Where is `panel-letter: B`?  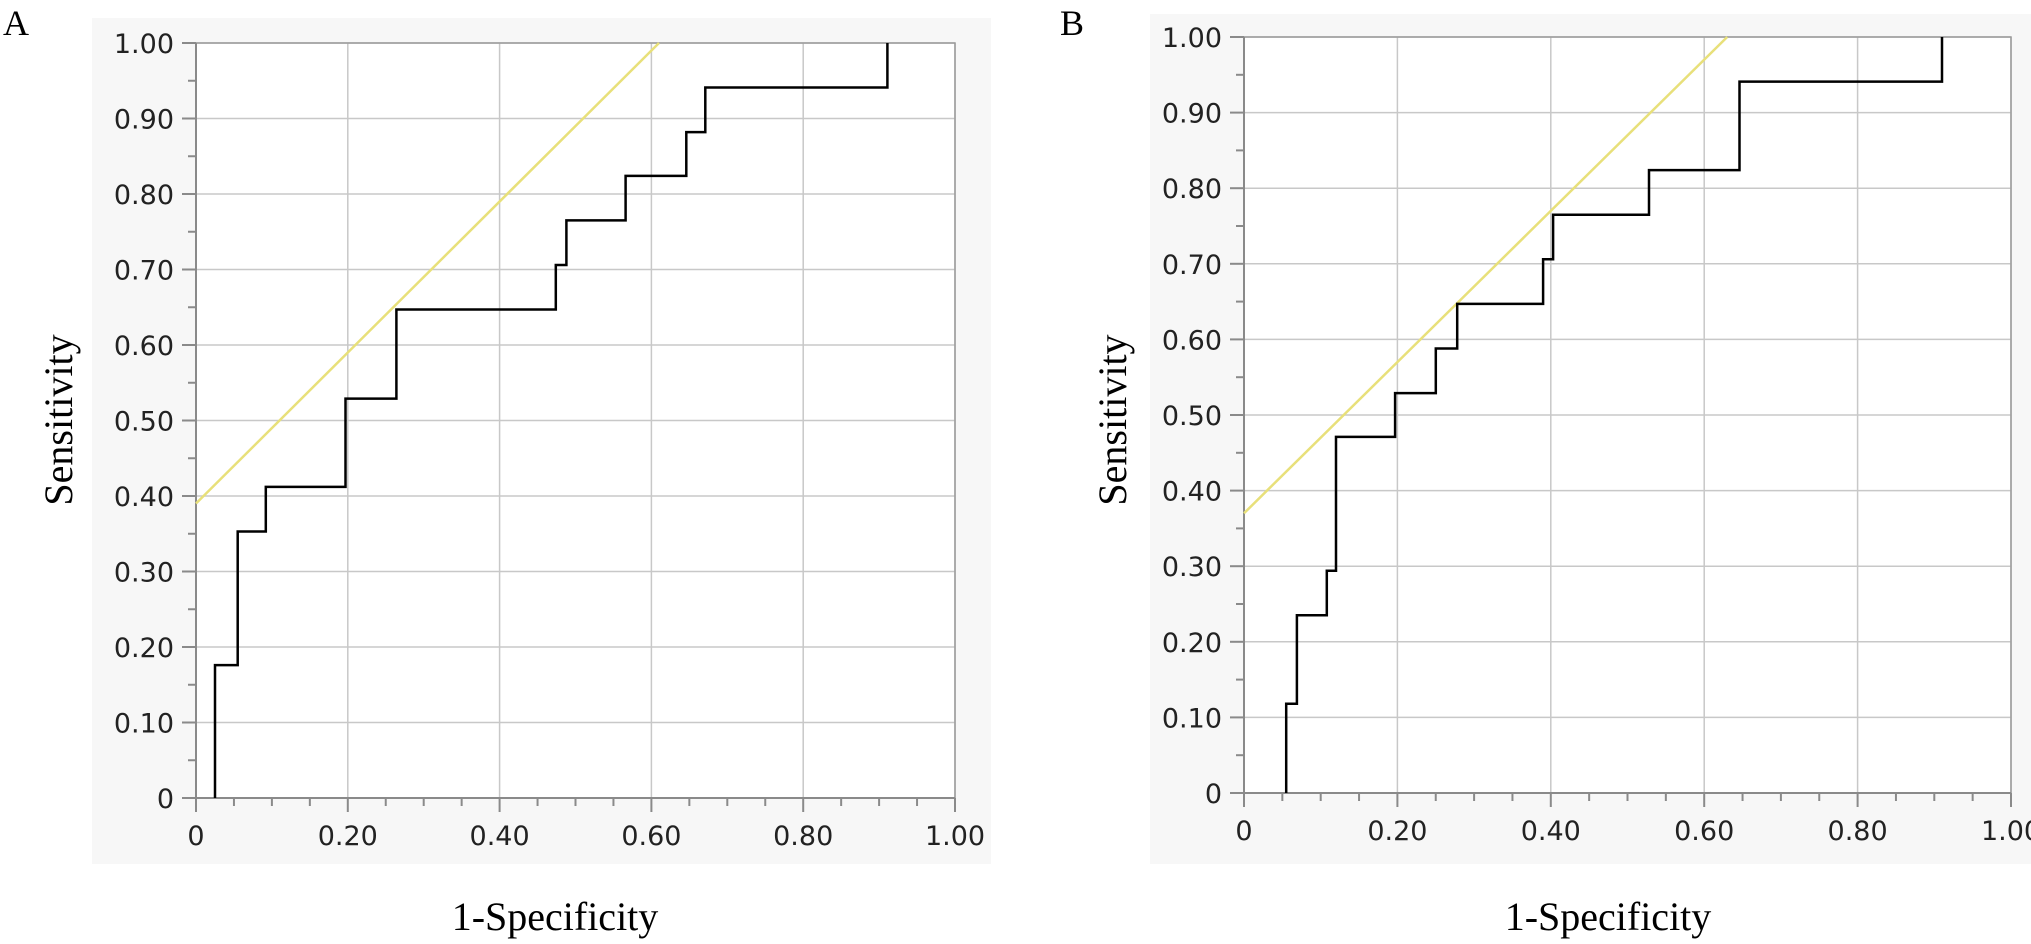 panel-letter: B is located at coordinates (1072, 23).